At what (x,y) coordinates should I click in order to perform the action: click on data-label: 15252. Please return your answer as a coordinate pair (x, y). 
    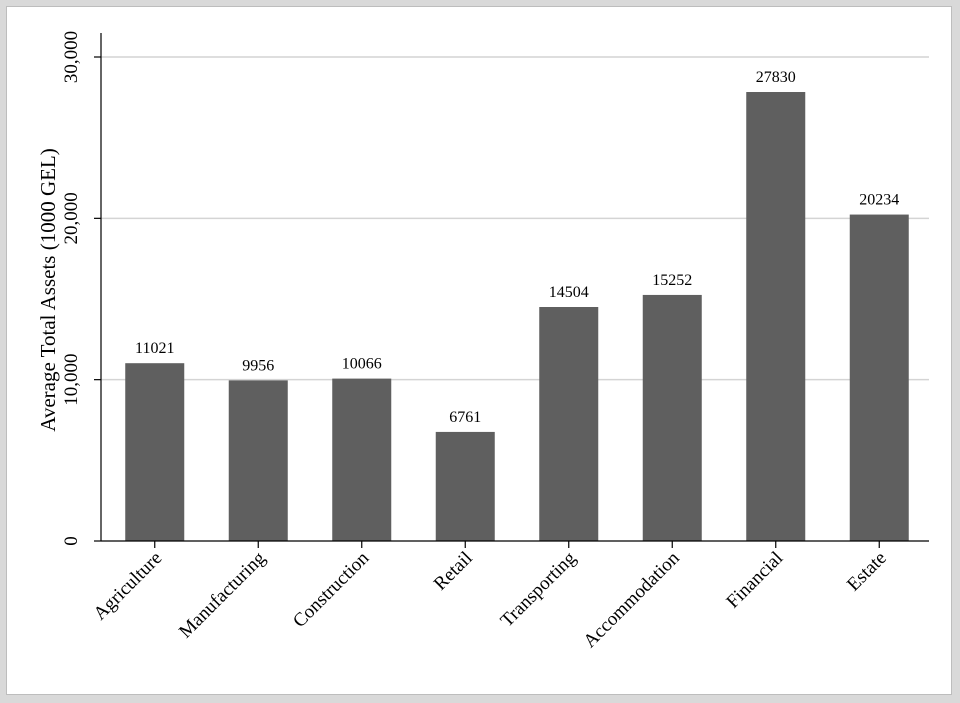
    Looking at the image, I should click on (672, 280).